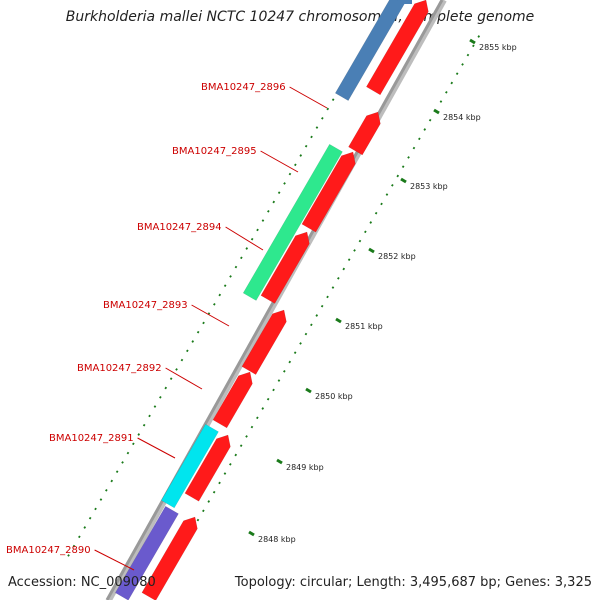 The width and height of the screenshot is (600, 600). Describe the element at coordinates (214, 151) in the screenshot. I see `gene-label-2: BMA10247_2895` at that location.